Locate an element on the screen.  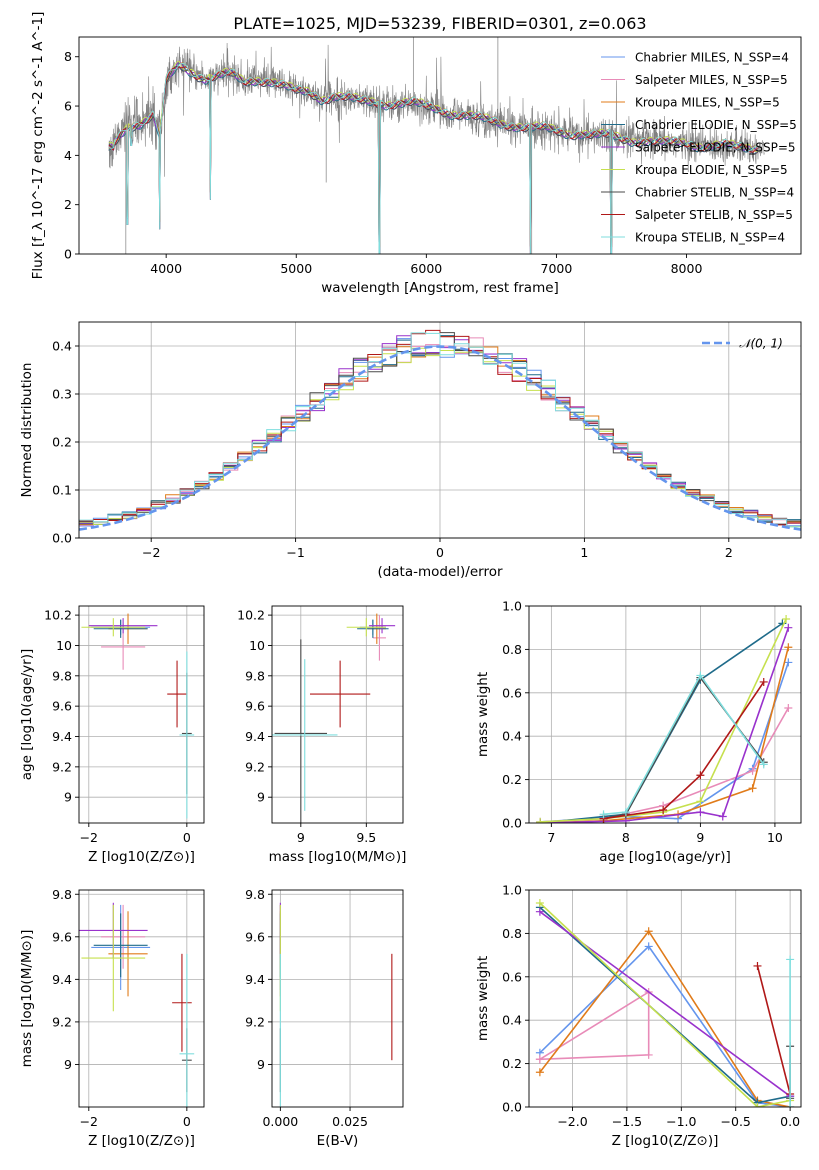
x-tick-label: 9.5 is located at coordinates (366, 837).